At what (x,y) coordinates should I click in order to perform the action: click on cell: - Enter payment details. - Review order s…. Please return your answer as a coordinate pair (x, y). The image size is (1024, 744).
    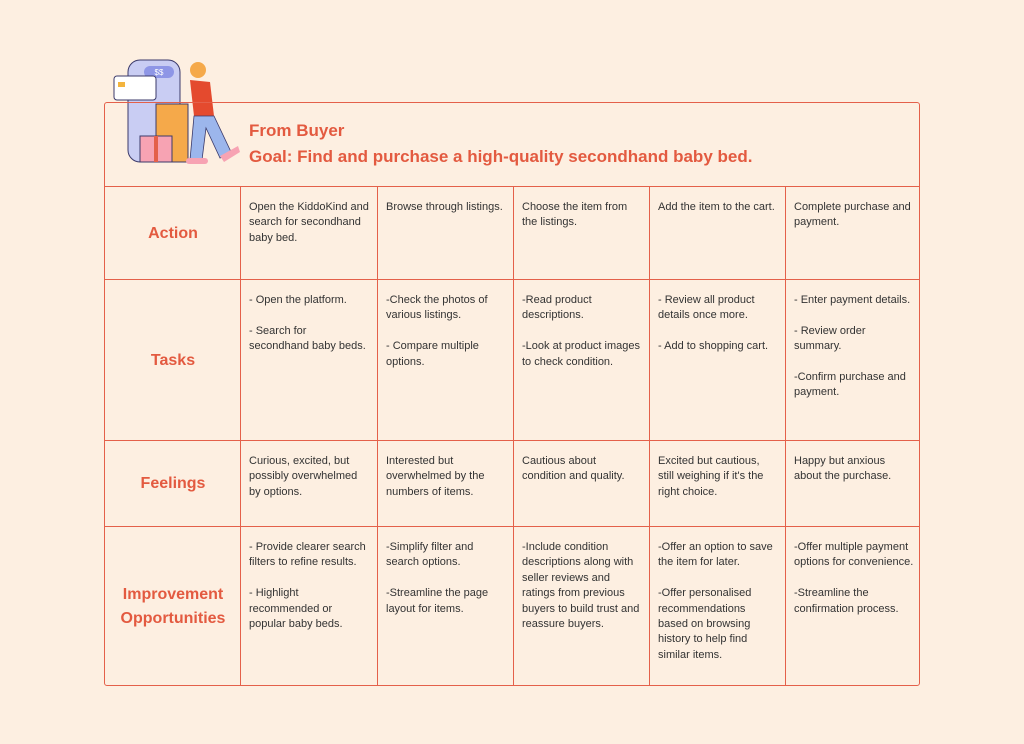
    Looking at the image, I should click on (854, 354).